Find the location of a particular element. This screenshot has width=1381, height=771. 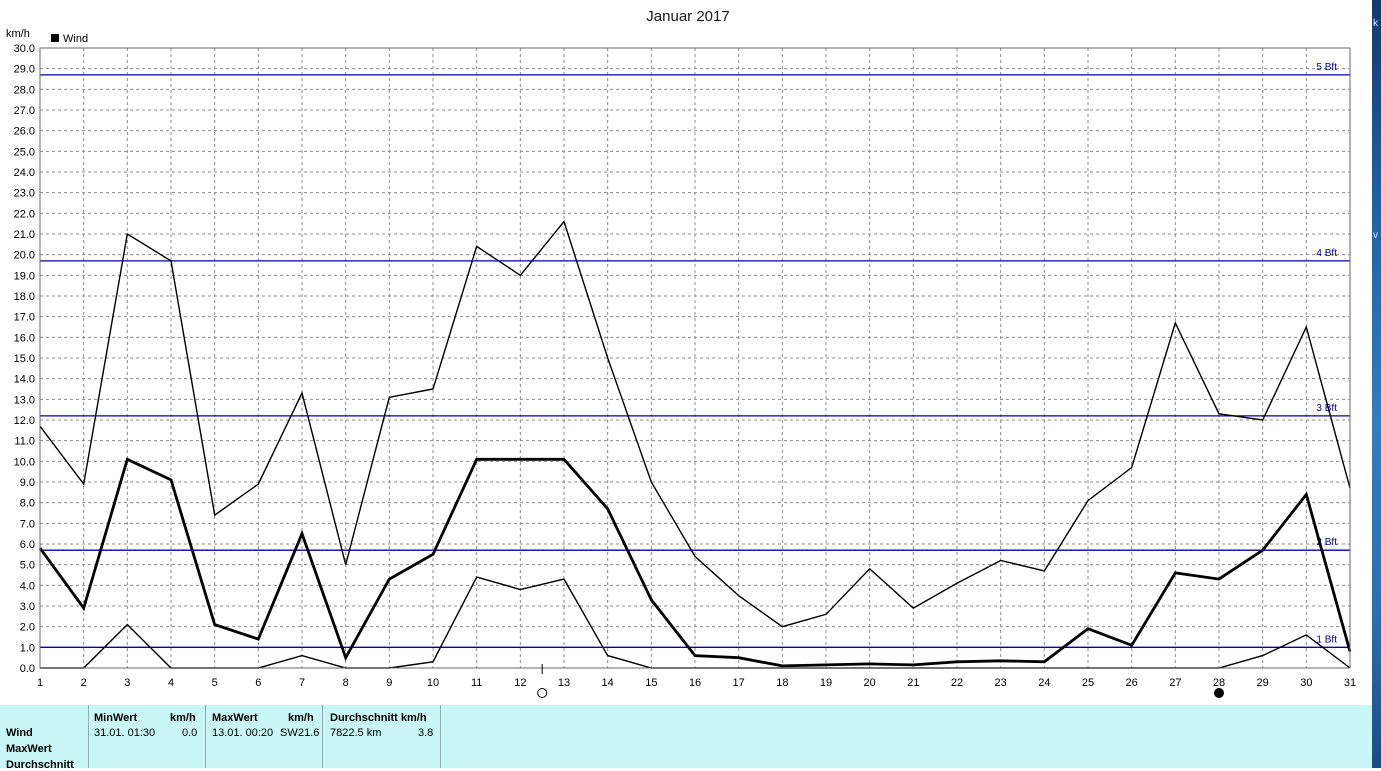

x-tick-label: 3 is located at coordinates (127, 683).